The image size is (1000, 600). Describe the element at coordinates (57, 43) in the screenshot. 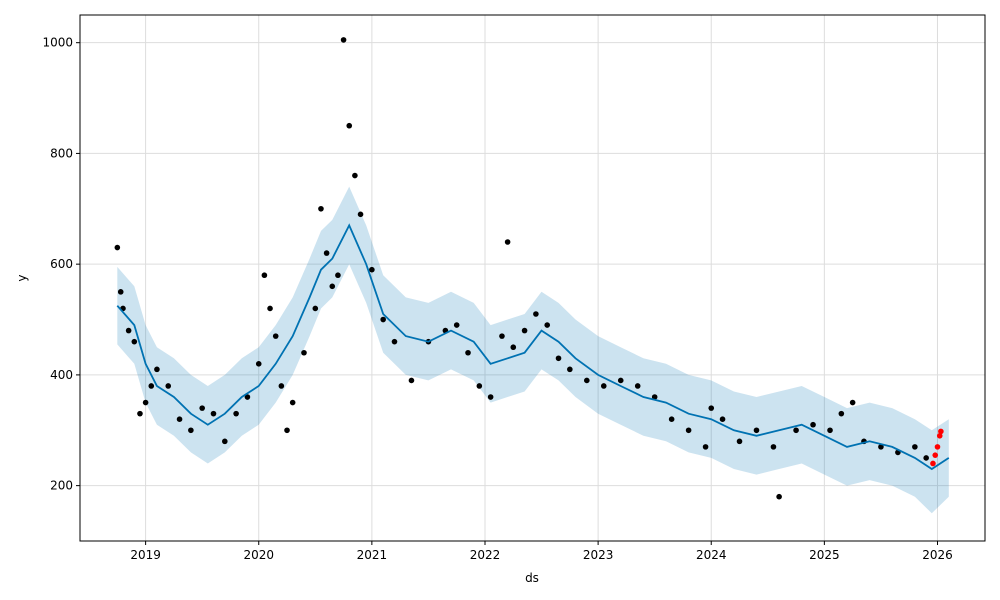

I see `y-tick-label: 1000` at that location.